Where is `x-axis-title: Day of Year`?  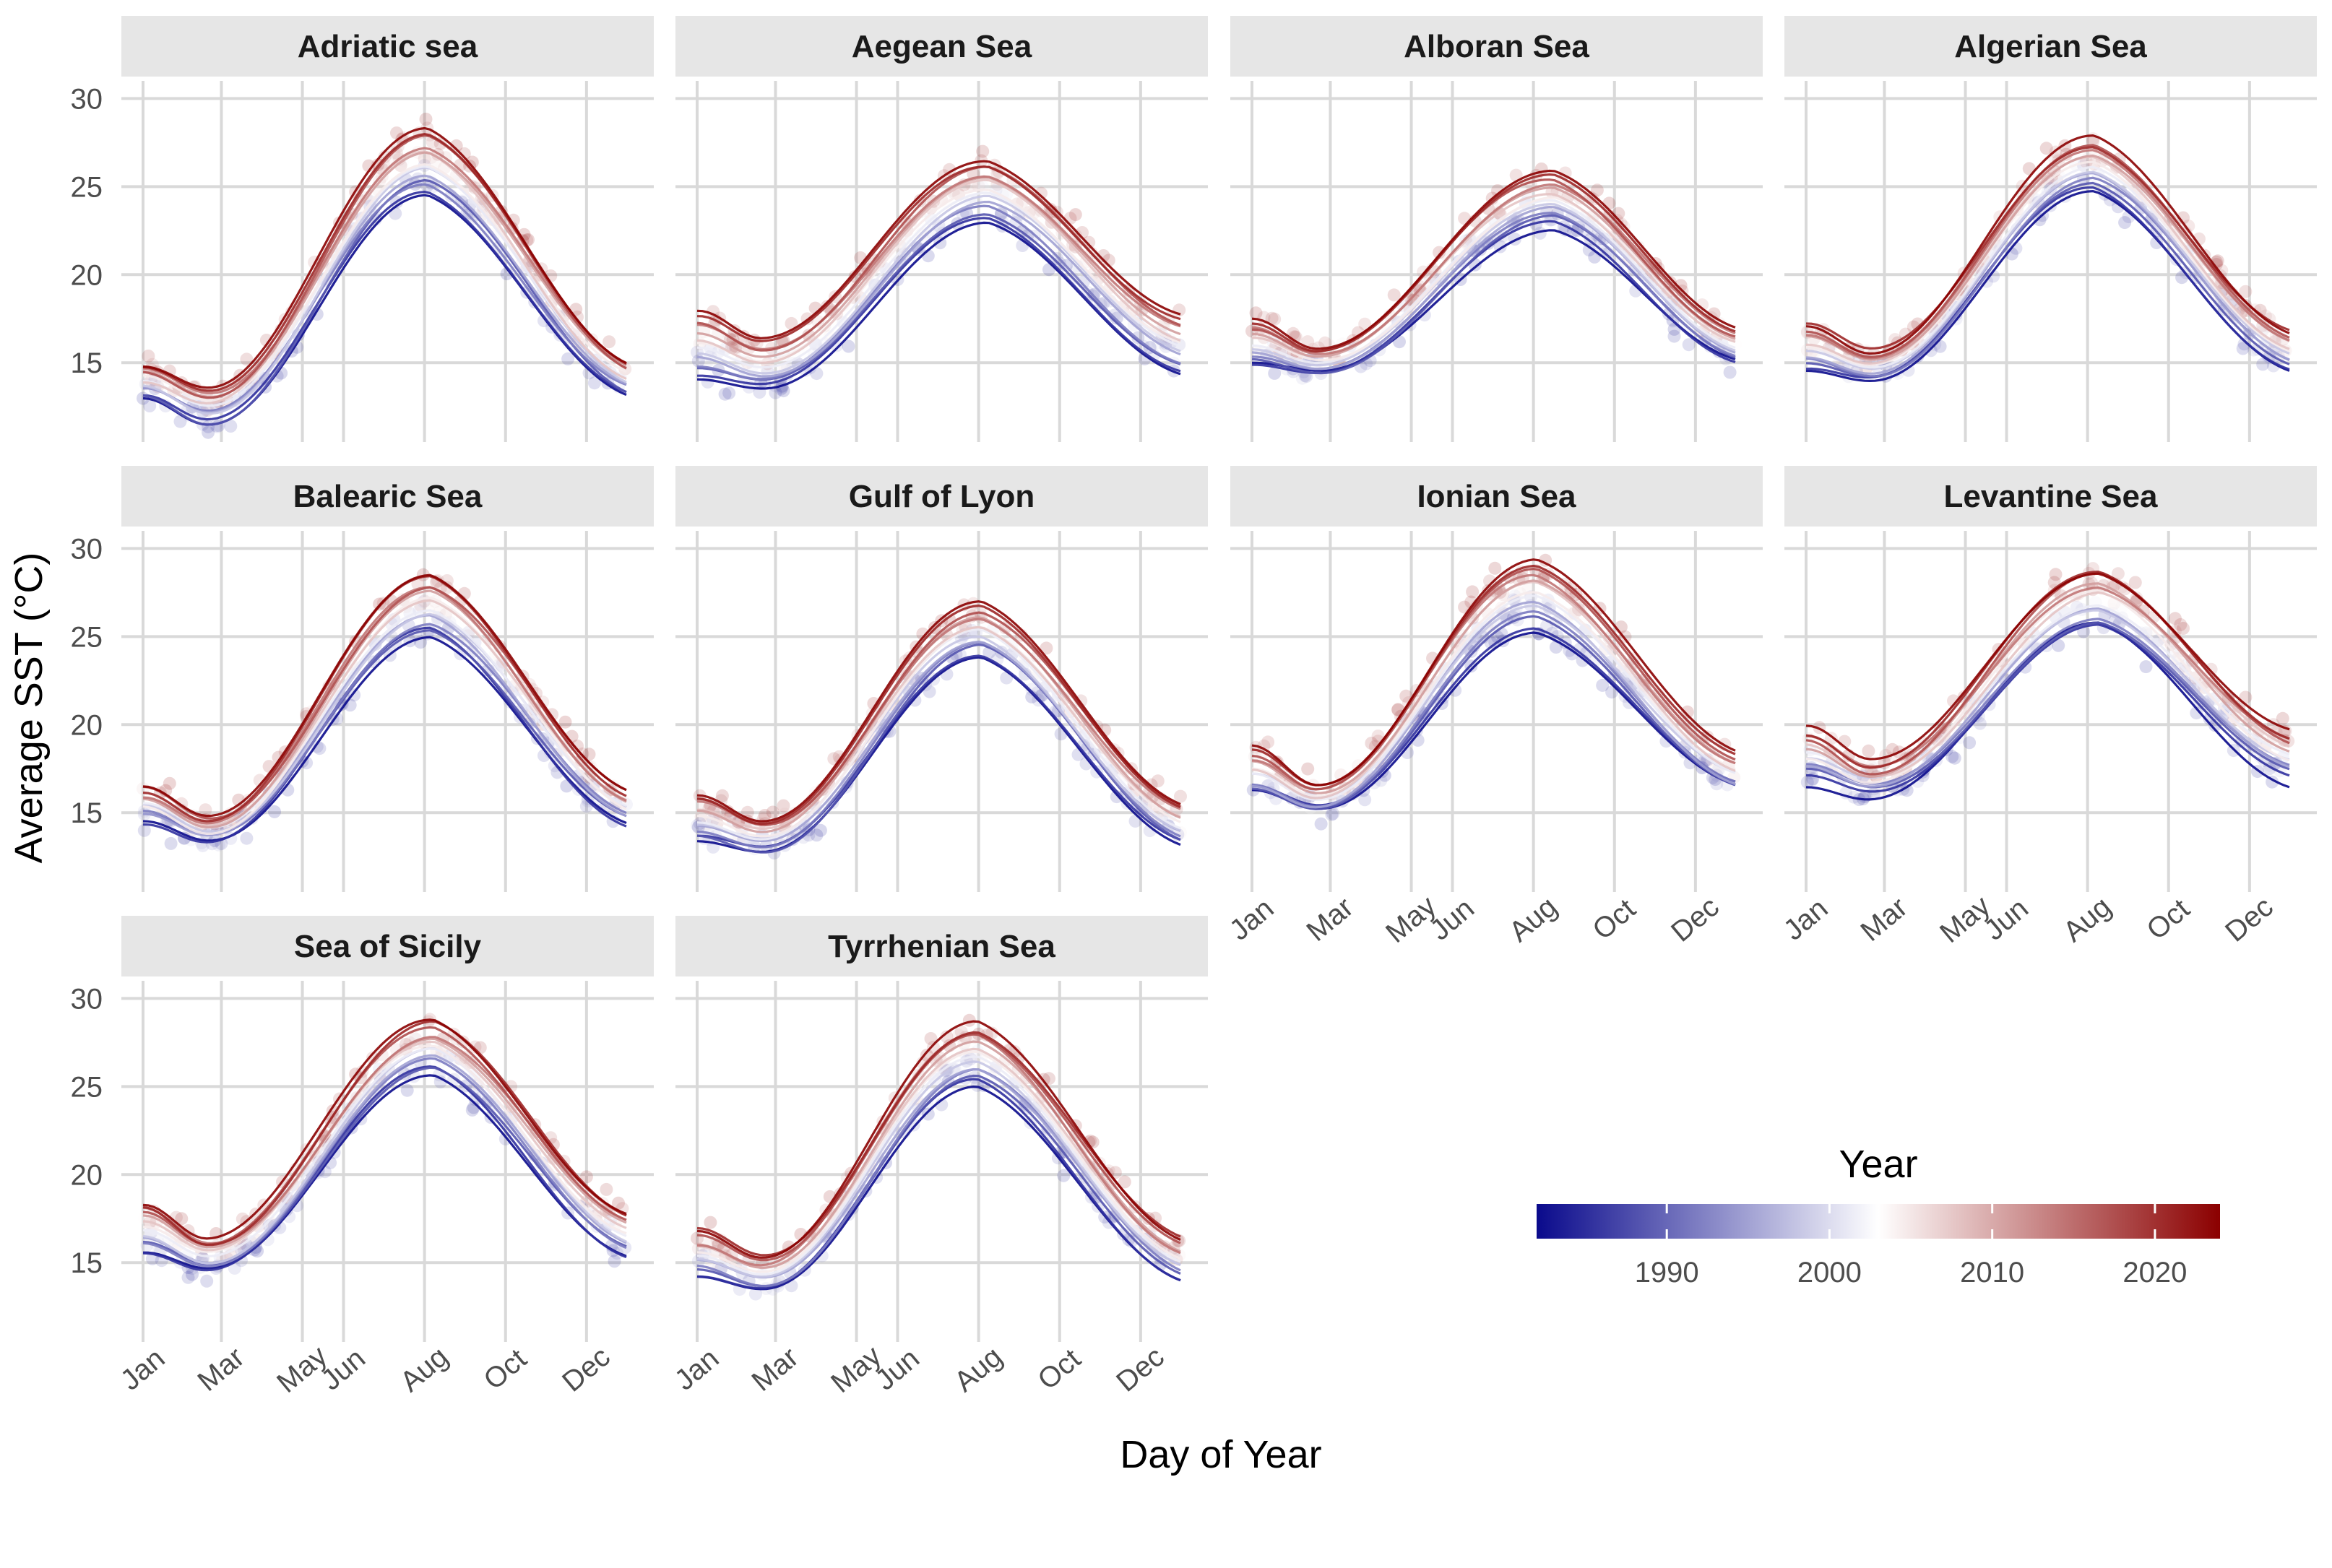
x-axis-title: Day of Year is located at coordinates (1221, 1454).